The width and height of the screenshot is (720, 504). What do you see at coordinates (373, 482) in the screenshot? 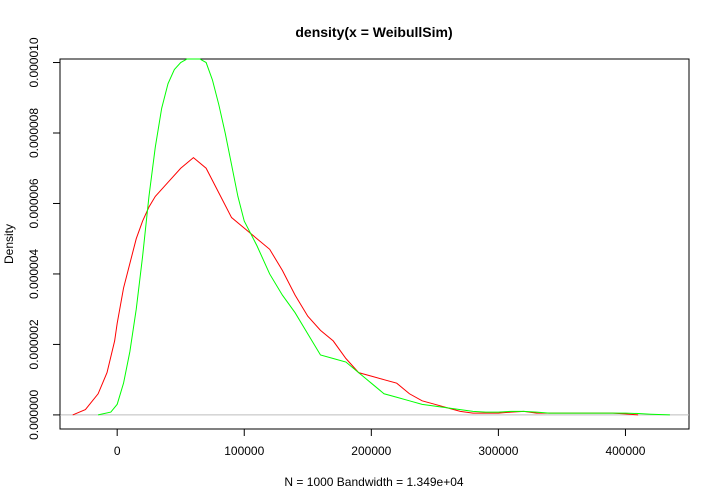
I see `x-axis-label: N = 1000 Bandwidth = 1.349e+04` at bounding box center [373, 482].